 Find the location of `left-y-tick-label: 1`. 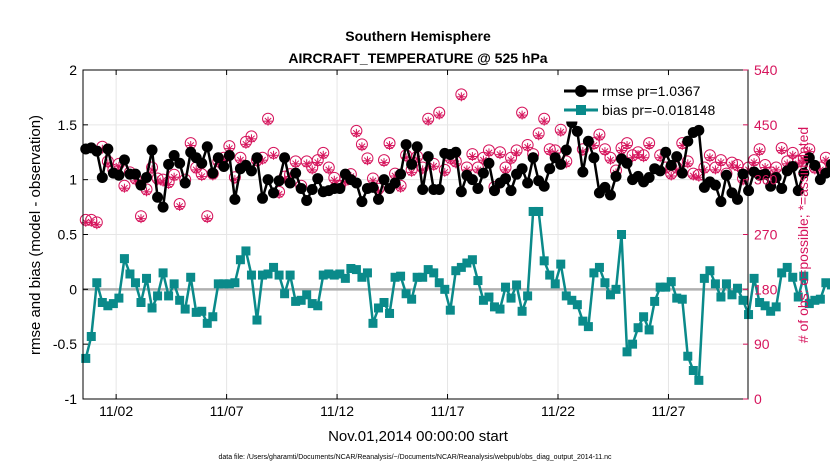

left-y-tick-label: 1 is located at coordinates (73, 180).